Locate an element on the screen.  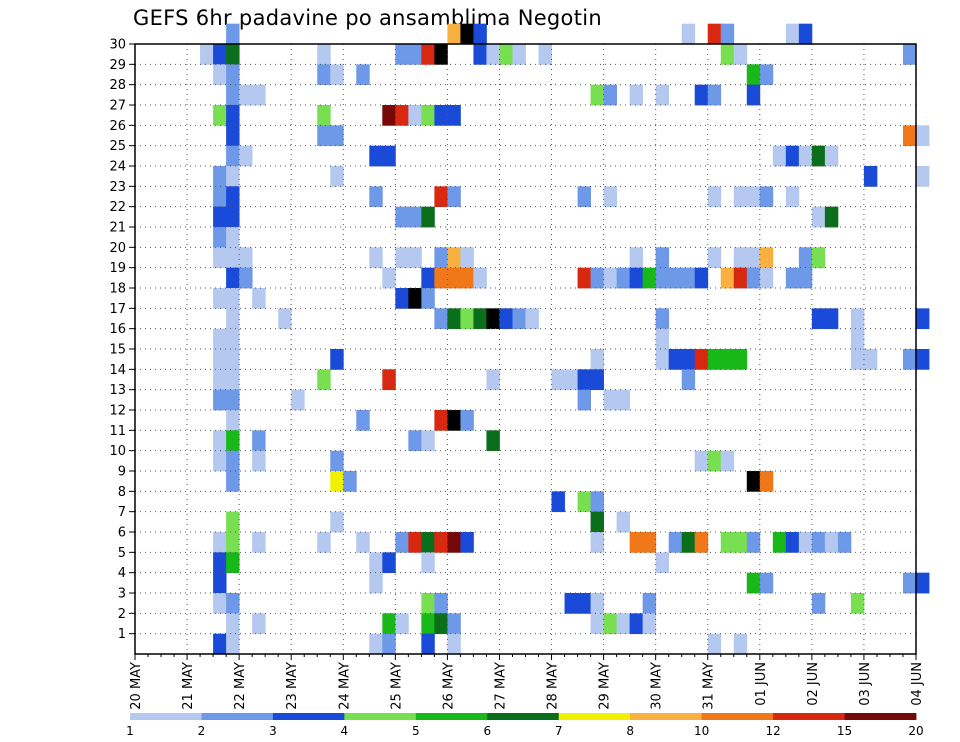
colorbar-level-label: 6 is located at coordinates (487, 731).